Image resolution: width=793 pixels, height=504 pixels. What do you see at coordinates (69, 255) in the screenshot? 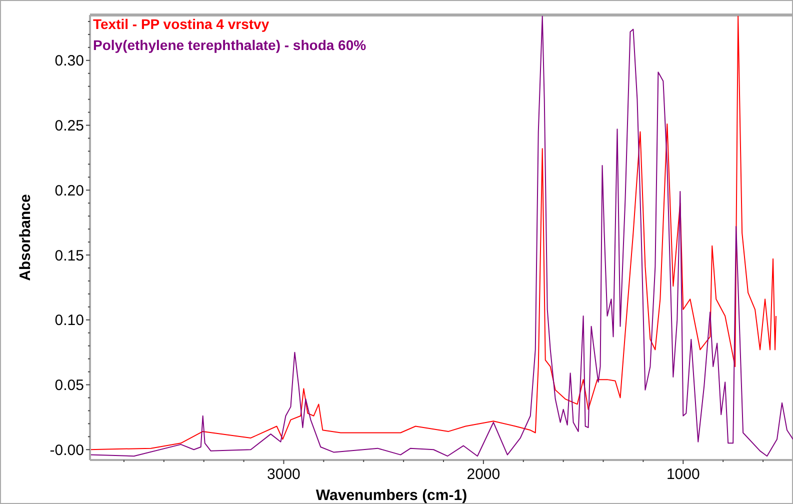
I see `y-tick-label: 0.15` at bounding box center [69, 255].